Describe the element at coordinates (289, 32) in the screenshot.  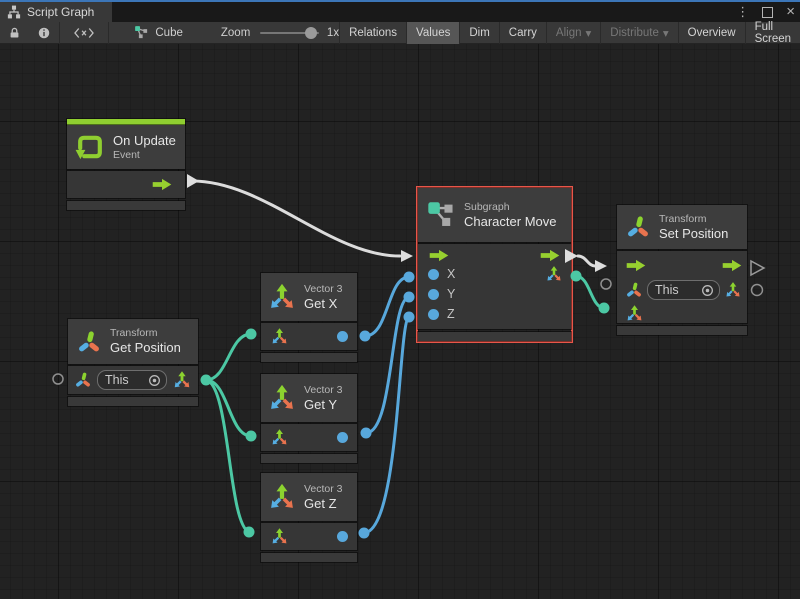
I see `zoom-slider` at that location.